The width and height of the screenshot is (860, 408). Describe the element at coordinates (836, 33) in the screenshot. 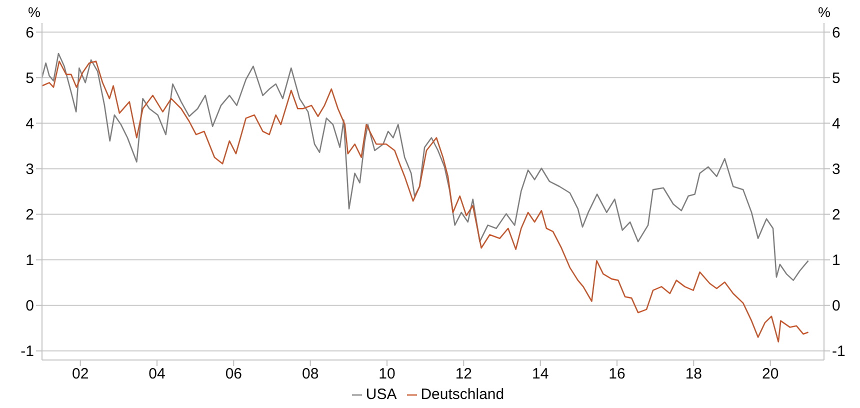

I see `y2-tick-label: 6` at that location.